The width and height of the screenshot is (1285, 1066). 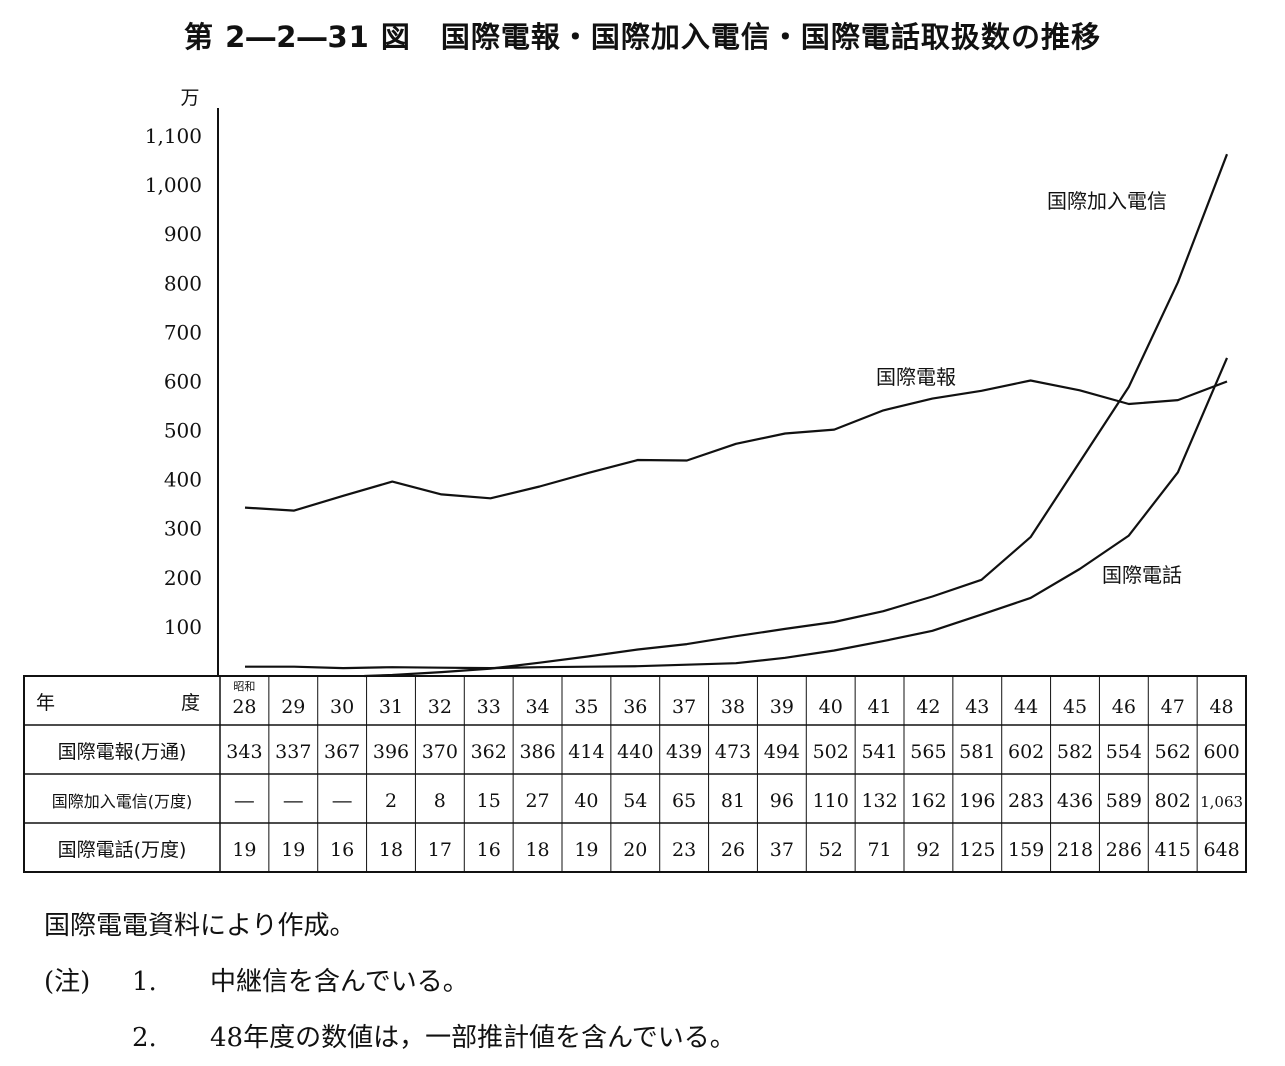 I want to click on table-year-cell: 35, so click(x=586, y=707).